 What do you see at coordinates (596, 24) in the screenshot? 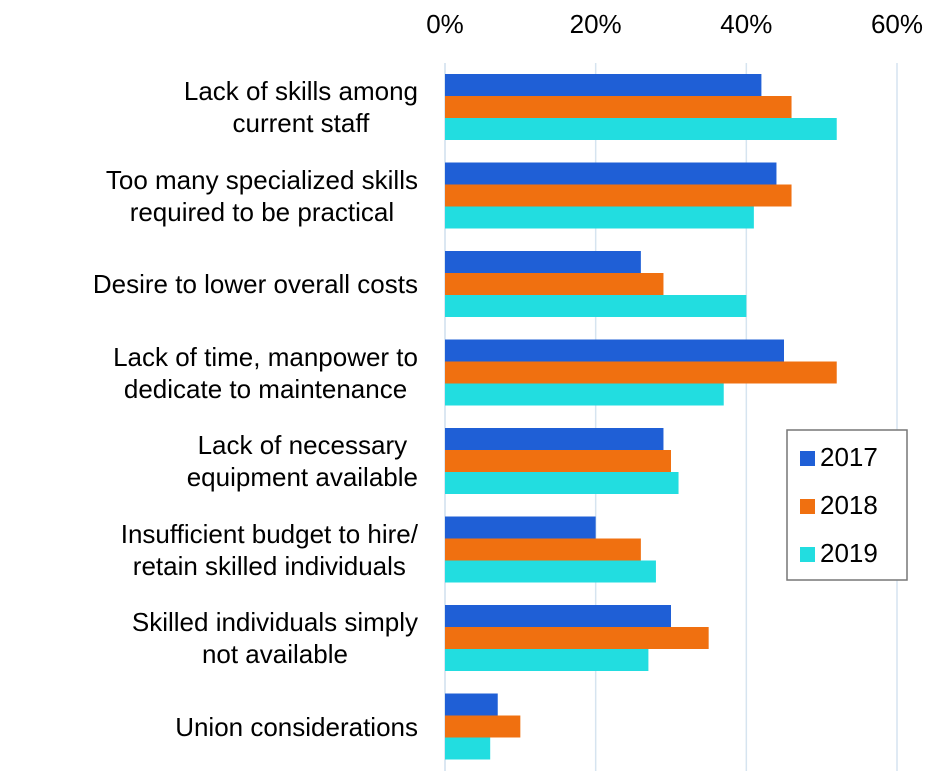
I see `x-tick-label: 20%` at bounding box center [596, 24].